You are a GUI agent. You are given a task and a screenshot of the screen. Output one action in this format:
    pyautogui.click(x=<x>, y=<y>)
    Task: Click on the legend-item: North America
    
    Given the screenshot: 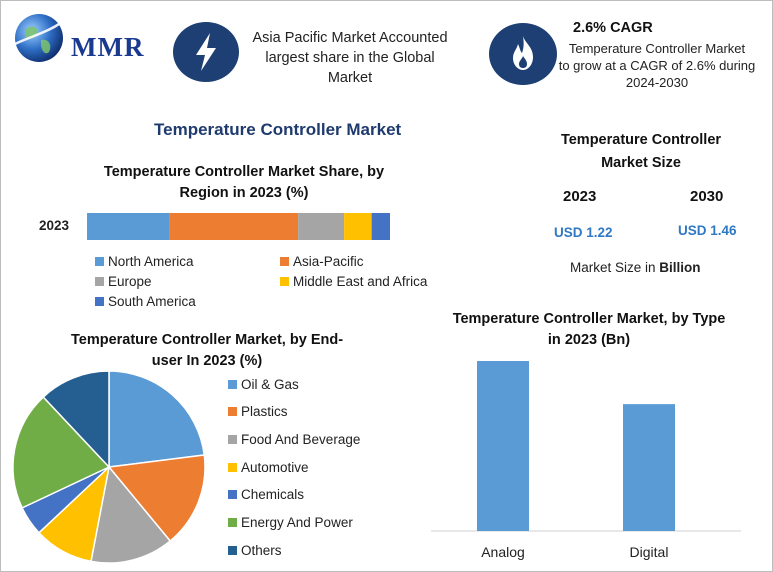 What is the action you would take?
    pyautogui.click(x=144, y=261)
    